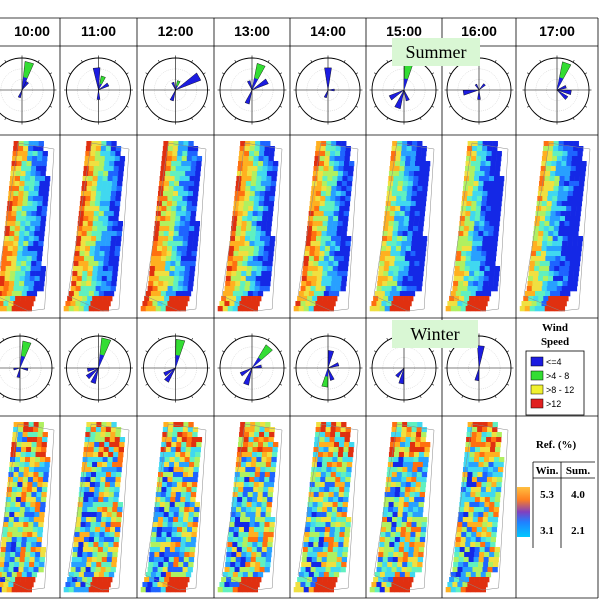 This screenshot has height=600, width=600. I want to click on wind-rose-petal, so click(562, 94).